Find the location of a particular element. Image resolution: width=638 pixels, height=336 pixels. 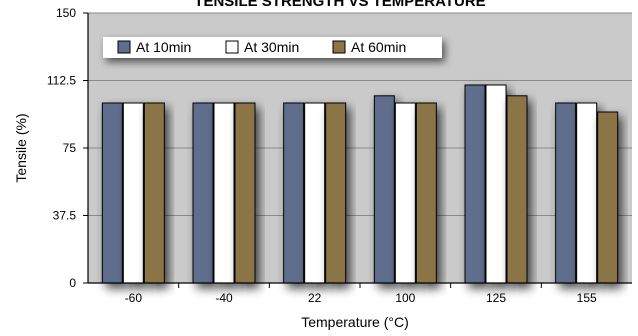

legend-label: At 30min is located at coordinates (271, 47).